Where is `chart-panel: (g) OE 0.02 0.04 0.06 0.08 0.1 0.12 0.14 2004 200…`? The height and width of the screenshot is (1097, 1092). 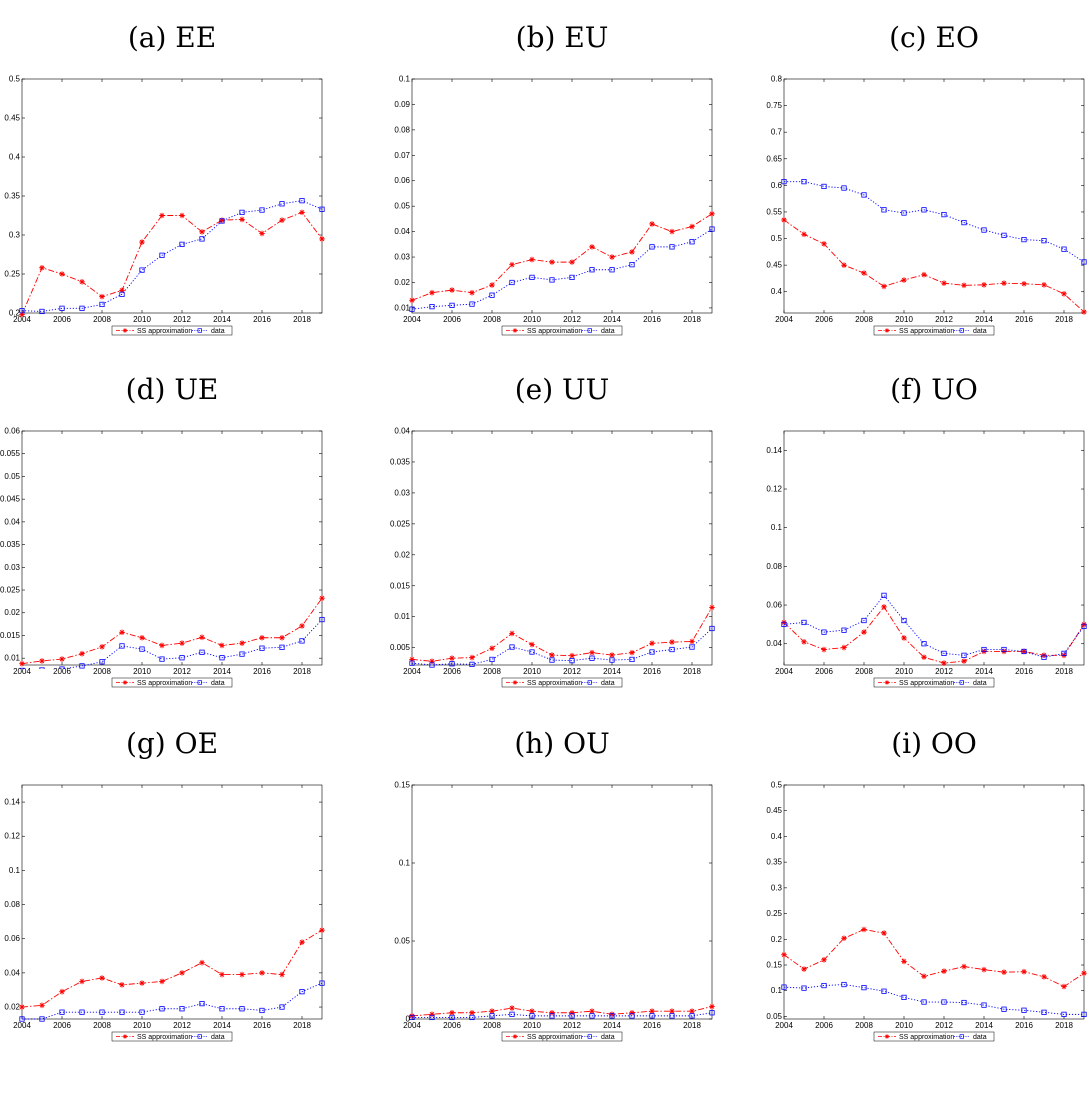 chart-panel: (g) OE 0.02 0.04 0.06 0.08 0.1 0.12 0.14 2004 200… is located at coordinates (165, 901).